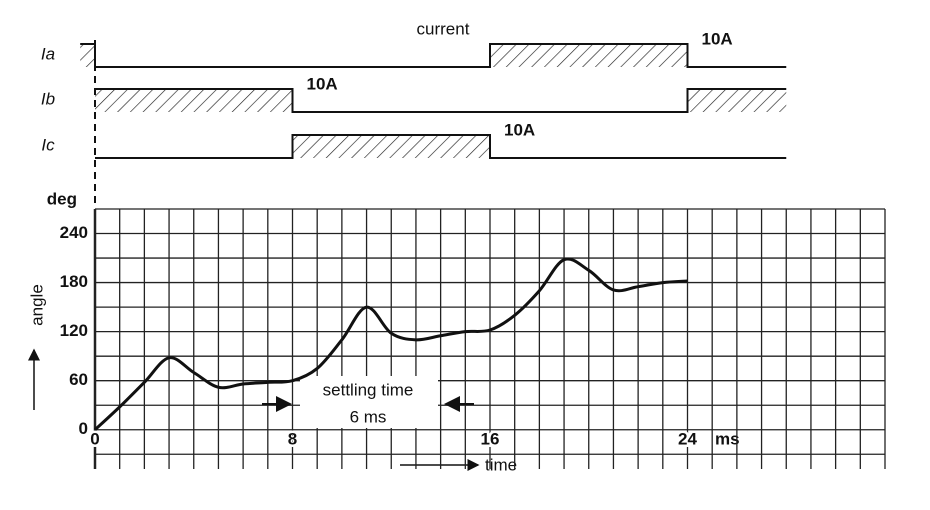 Image resolution: width=930 pixels, height=510 pixels. Describe the element at coordinates (78, 379) in the screenshot. I see `y-tick-label: 60` at that location.